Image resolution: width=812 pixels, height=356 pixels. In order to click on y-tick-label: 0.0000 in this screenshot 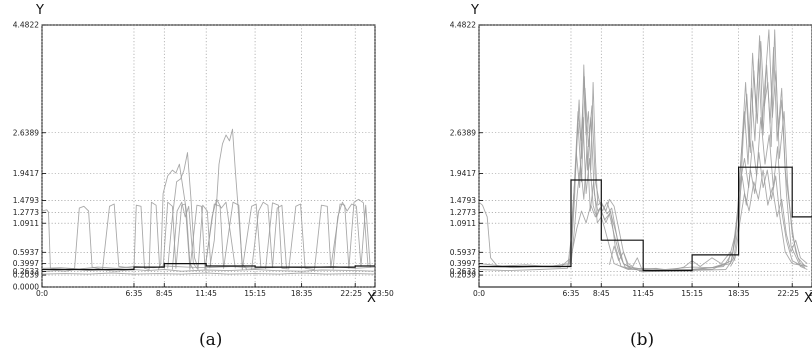, I will do `click(26, 287)`.